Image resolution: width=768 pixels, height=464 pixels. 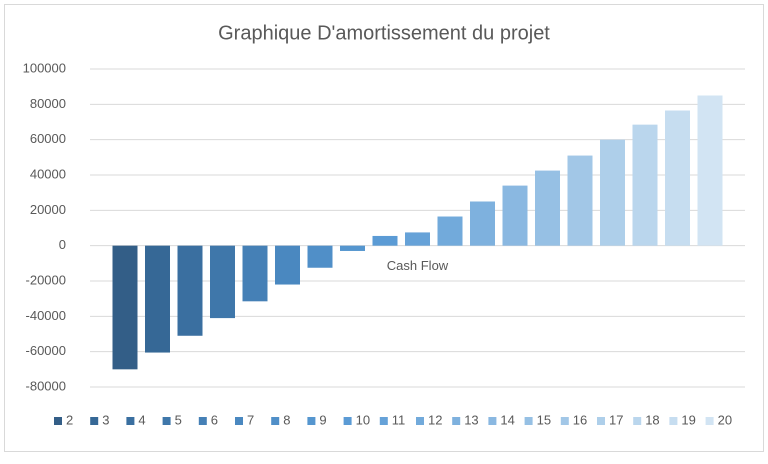 What do you see at coordinates (48, 173) in the screenshot?
I see `y-tick-label: 40000` at bounding box center [48, 173].